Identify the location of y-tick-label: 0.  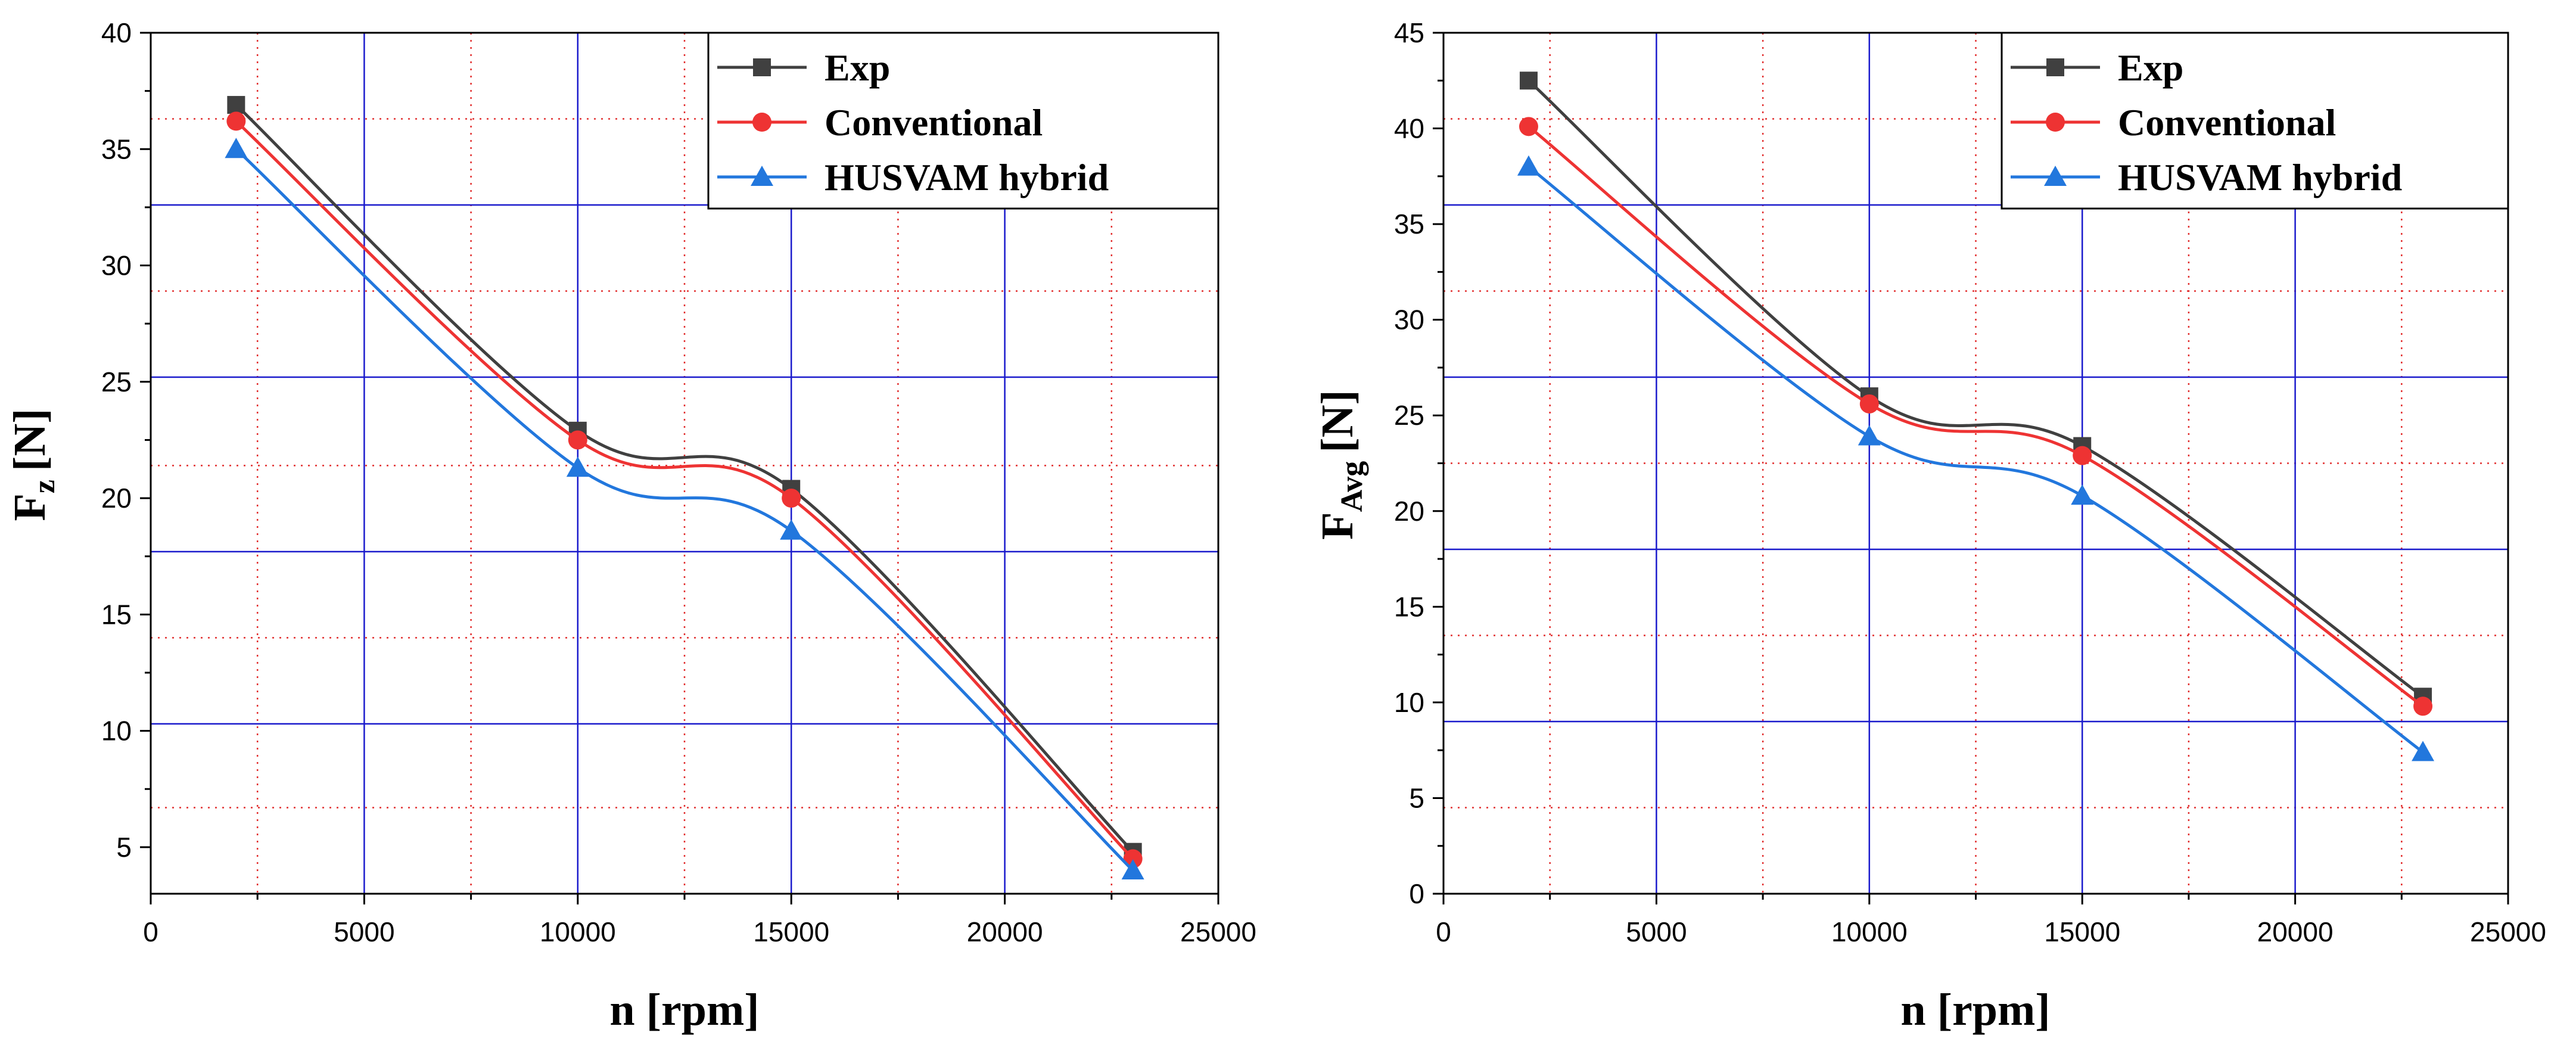
(1416, 893).